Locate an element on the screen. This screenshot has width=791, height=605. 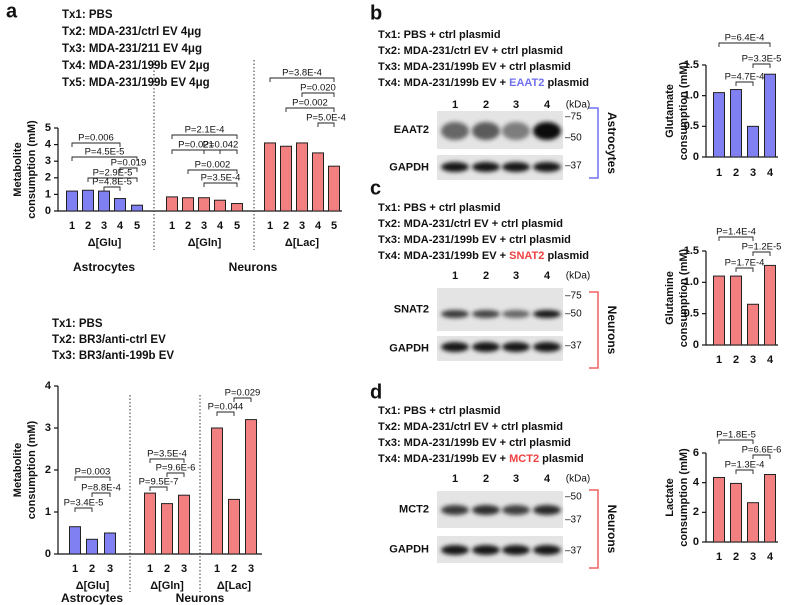
p-value: P=1.8E-5 is located at coordinates (736, 435).